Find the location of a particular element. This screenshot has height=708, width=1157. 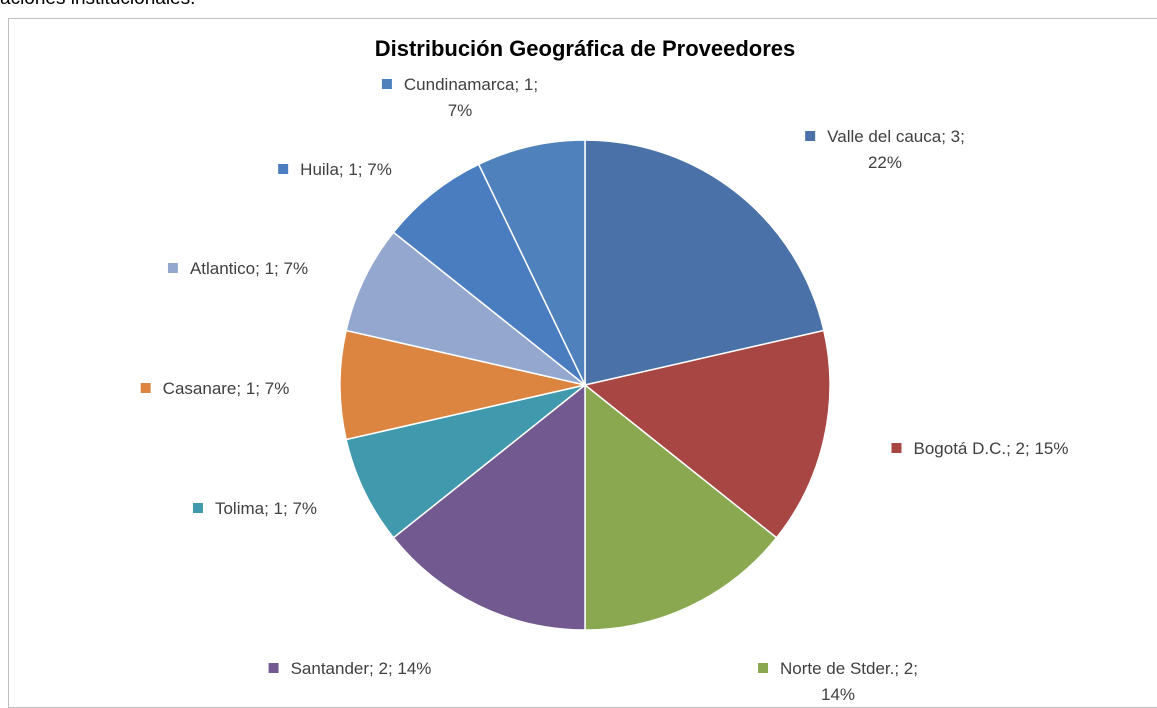

data-label-line: Santander; 2; 14% is located at coordinates (350, 669).